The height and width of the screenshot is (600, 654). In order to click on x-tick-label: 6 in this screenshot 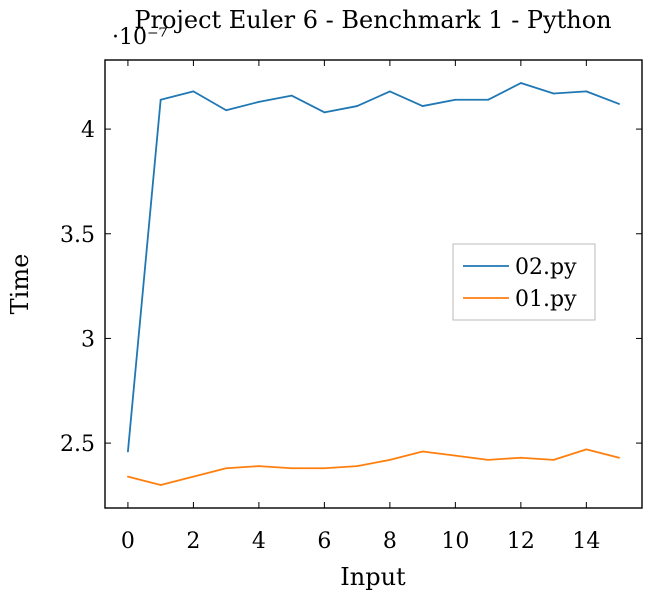, I will do `click(324, 541)`.